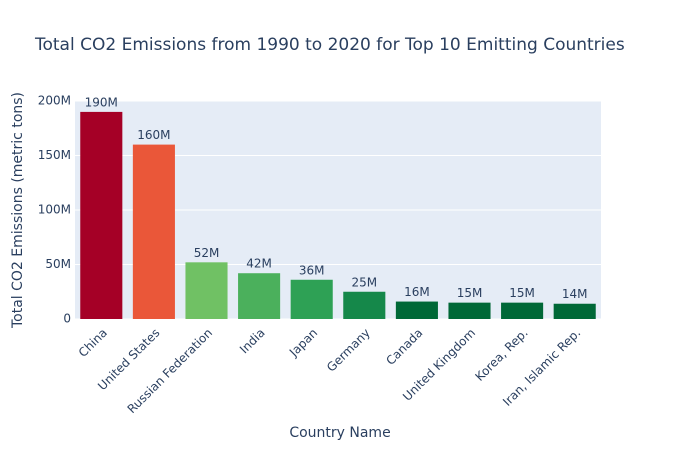 Image resolution: width=681 pixels, height=454 pixels. I want to click on y-tick-label: 100M, so click(54, 210).